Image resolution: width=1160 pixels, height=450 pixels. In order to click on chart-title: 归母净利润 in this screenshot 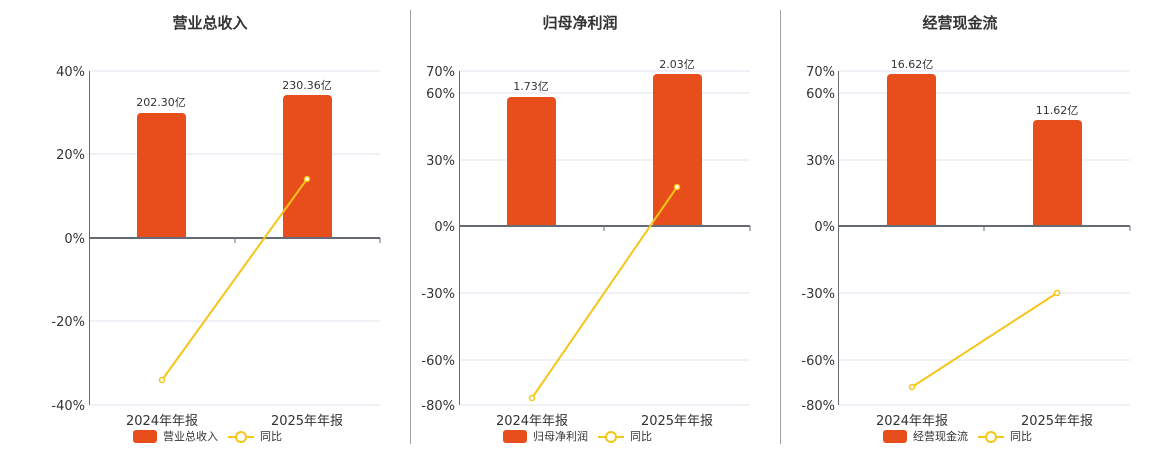, I will do `click(580, 23)`.